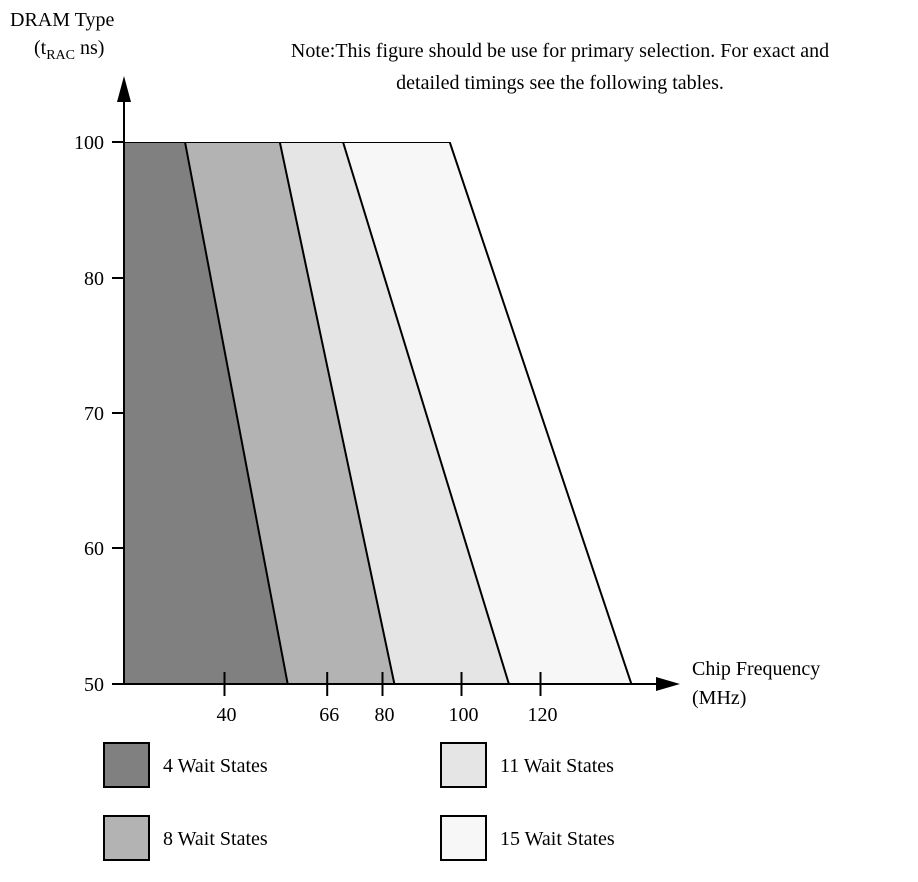  I want to click on y-ticks: 100 80 70 60 50, so click(99, 414).